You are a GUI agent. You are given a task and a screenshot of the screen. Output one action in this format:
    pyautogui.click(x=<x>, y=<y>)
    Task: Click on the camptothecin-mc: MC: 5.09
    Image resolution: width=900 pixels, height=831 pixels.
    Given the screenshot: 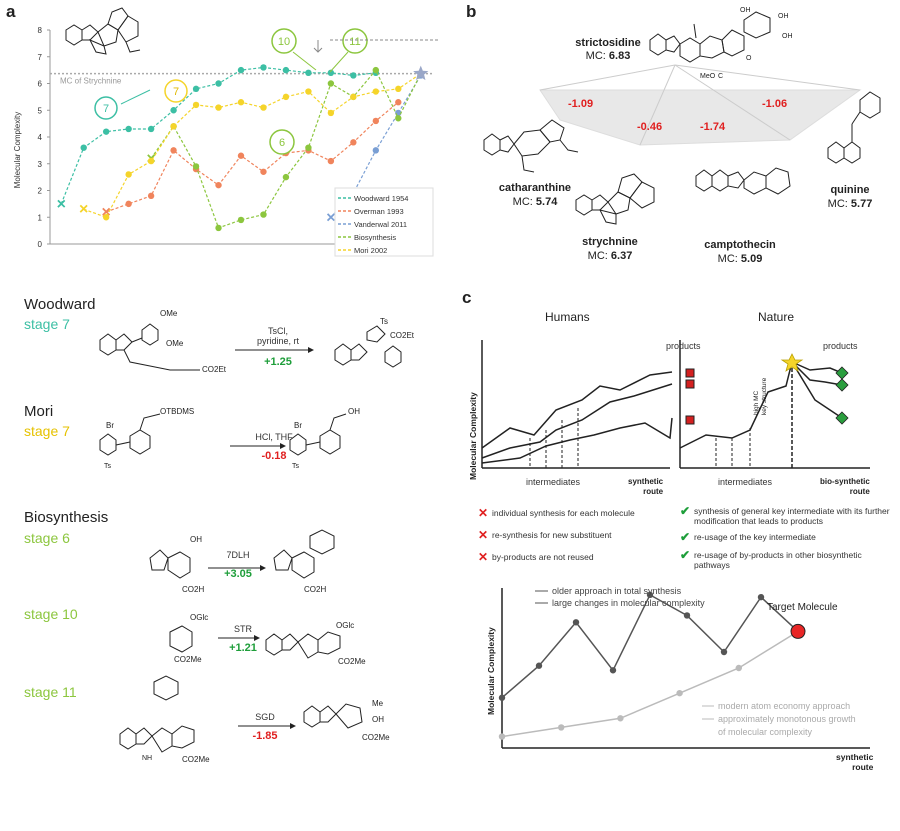 What is the action you would take?
    pyautogui.click(x=740, y=259)
    